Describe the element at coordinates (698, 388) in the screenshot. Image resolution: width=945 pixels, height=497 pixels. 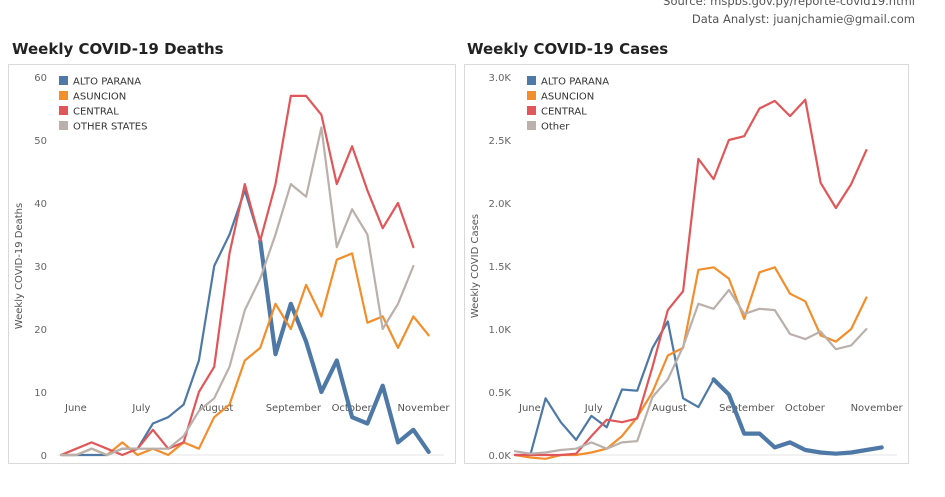
I see `series-line-alto-parana` at that location.